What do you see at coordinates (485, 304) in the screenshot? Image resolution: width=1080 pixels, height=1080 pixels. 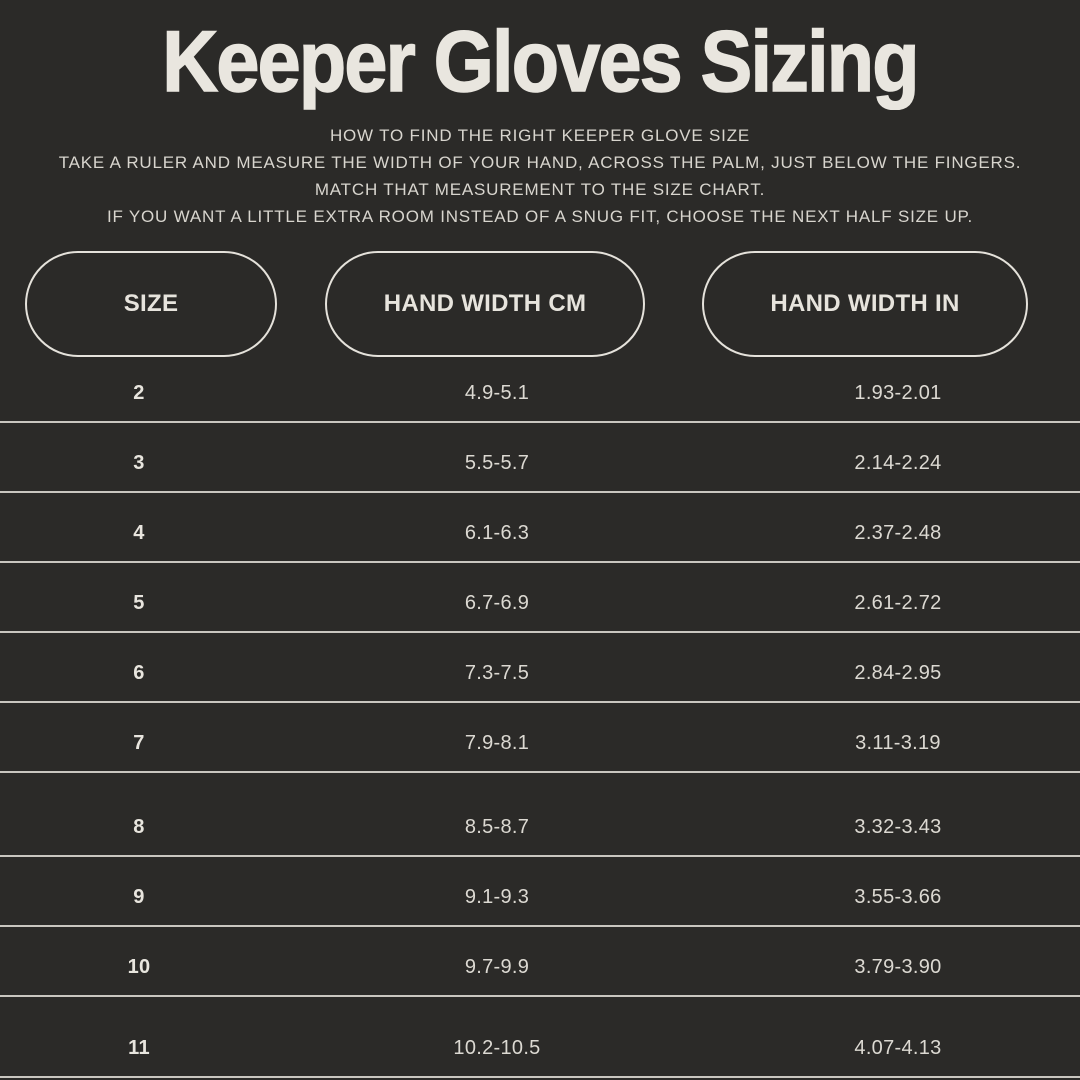 I see `column-header-hand-width-cm: HAND WIDTH CM` at bounding box center [485, 304].